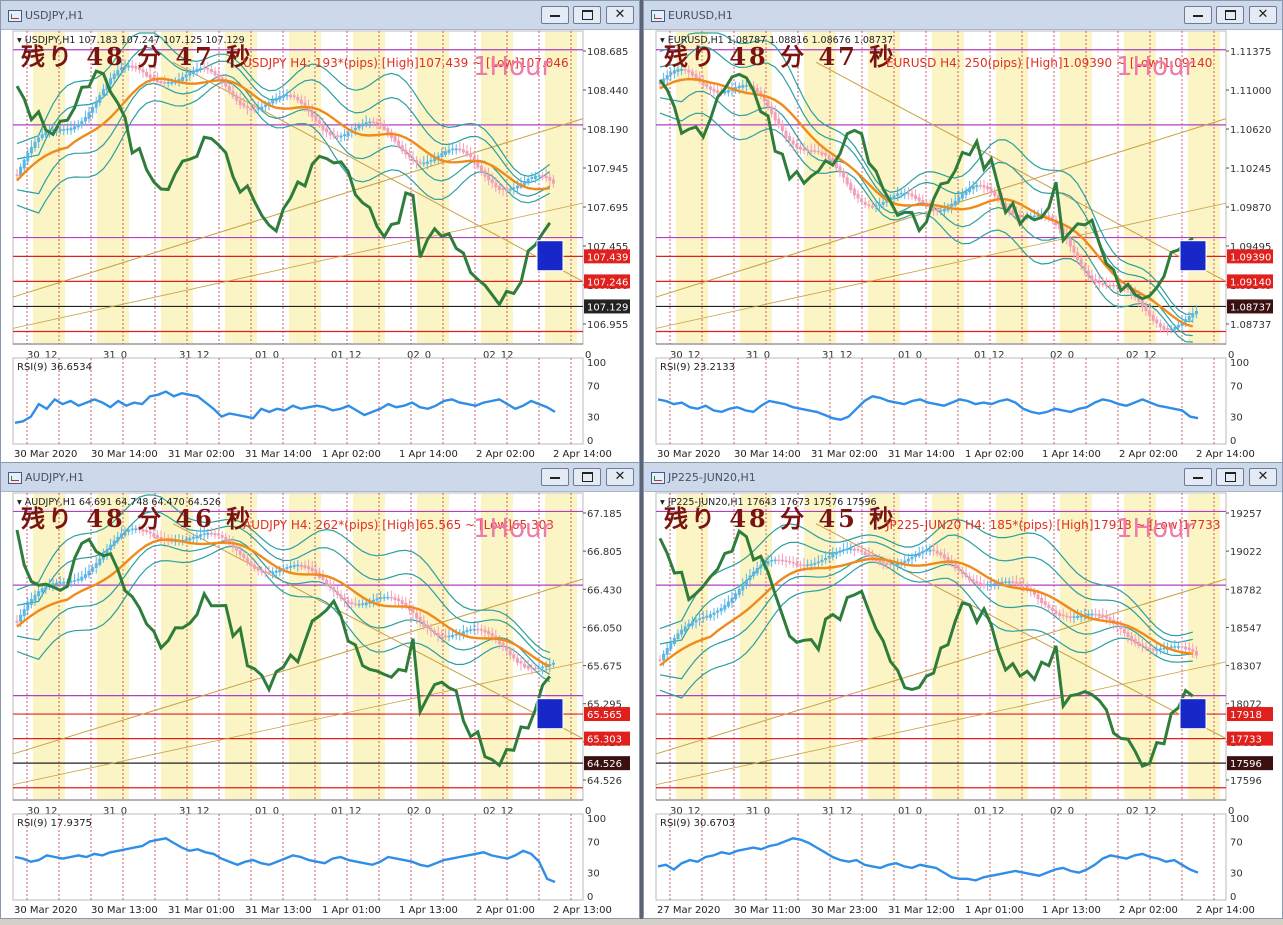 The image size is (1283, 925). Describe the element at coordinates (593, 418) in the screenshot. I see `rsi-tick-label: 30` at that location.